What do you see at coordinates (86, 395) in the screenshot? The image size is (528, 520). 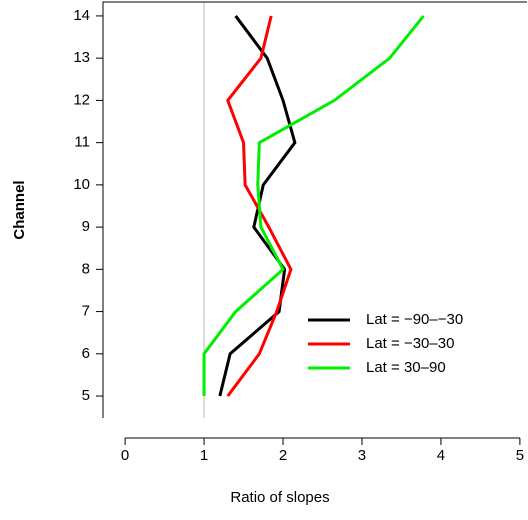 I see `y-tick-label: 5` at bounding box center [86, 395].